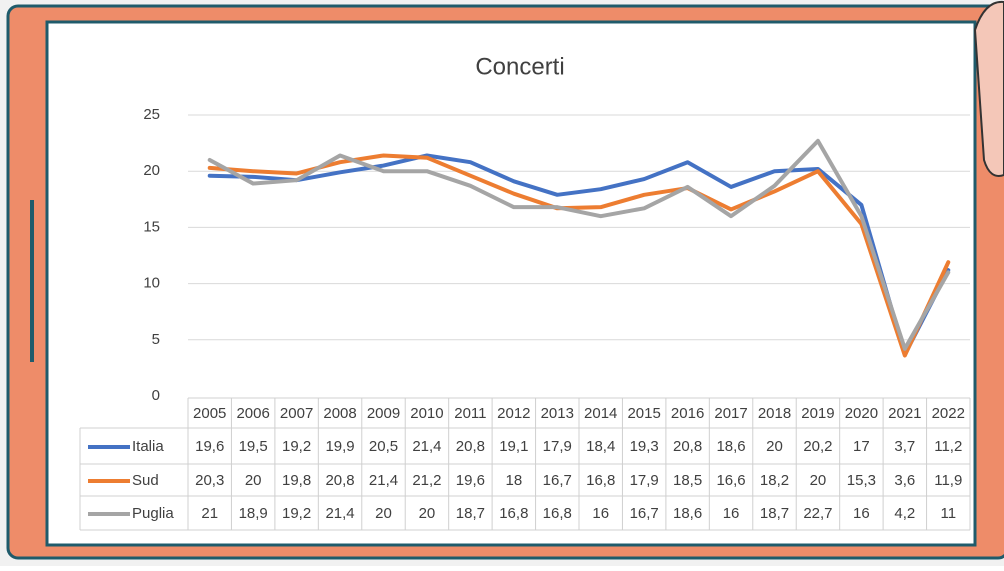 This screenshot has height=571, width=1004. I want to click on table-cell: 21,2, so click(426, 480).